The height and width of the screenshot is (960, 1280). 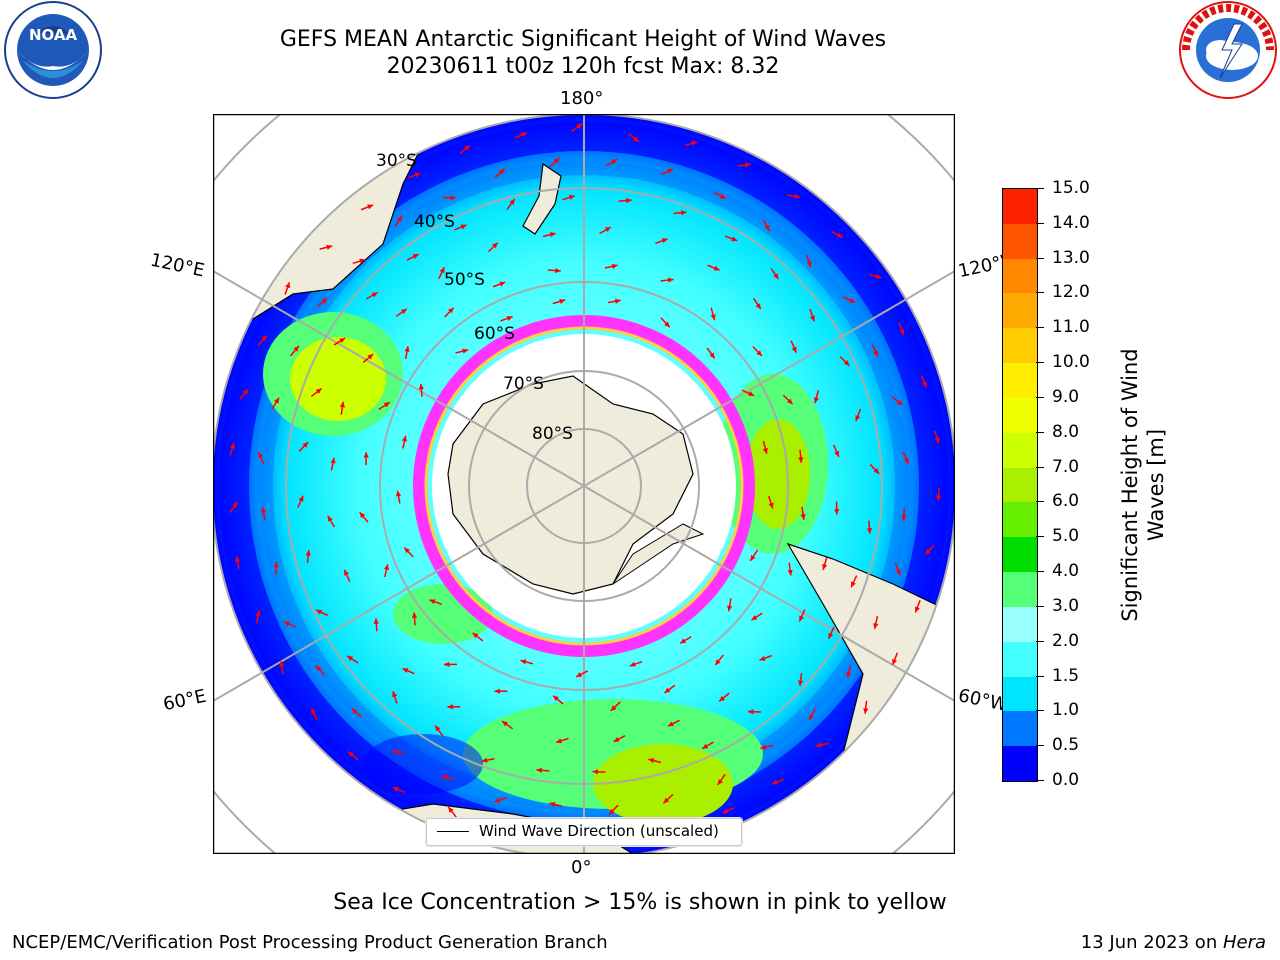 I want to click on nws-logo, so click(x=1228, y=50).